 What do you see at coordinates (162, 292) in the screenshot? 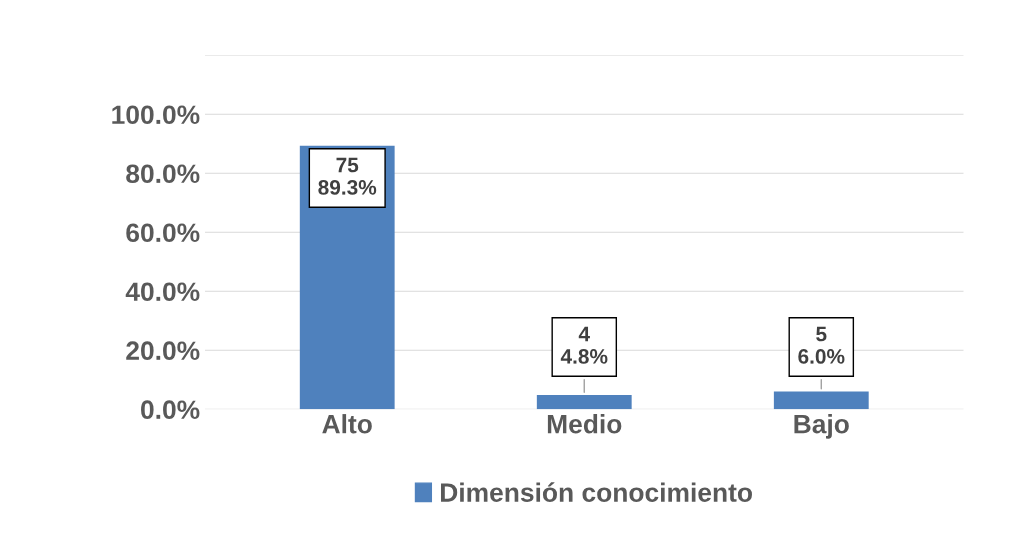
I see `y-tick-label: 40.0%` at bounding box center [162, 292].